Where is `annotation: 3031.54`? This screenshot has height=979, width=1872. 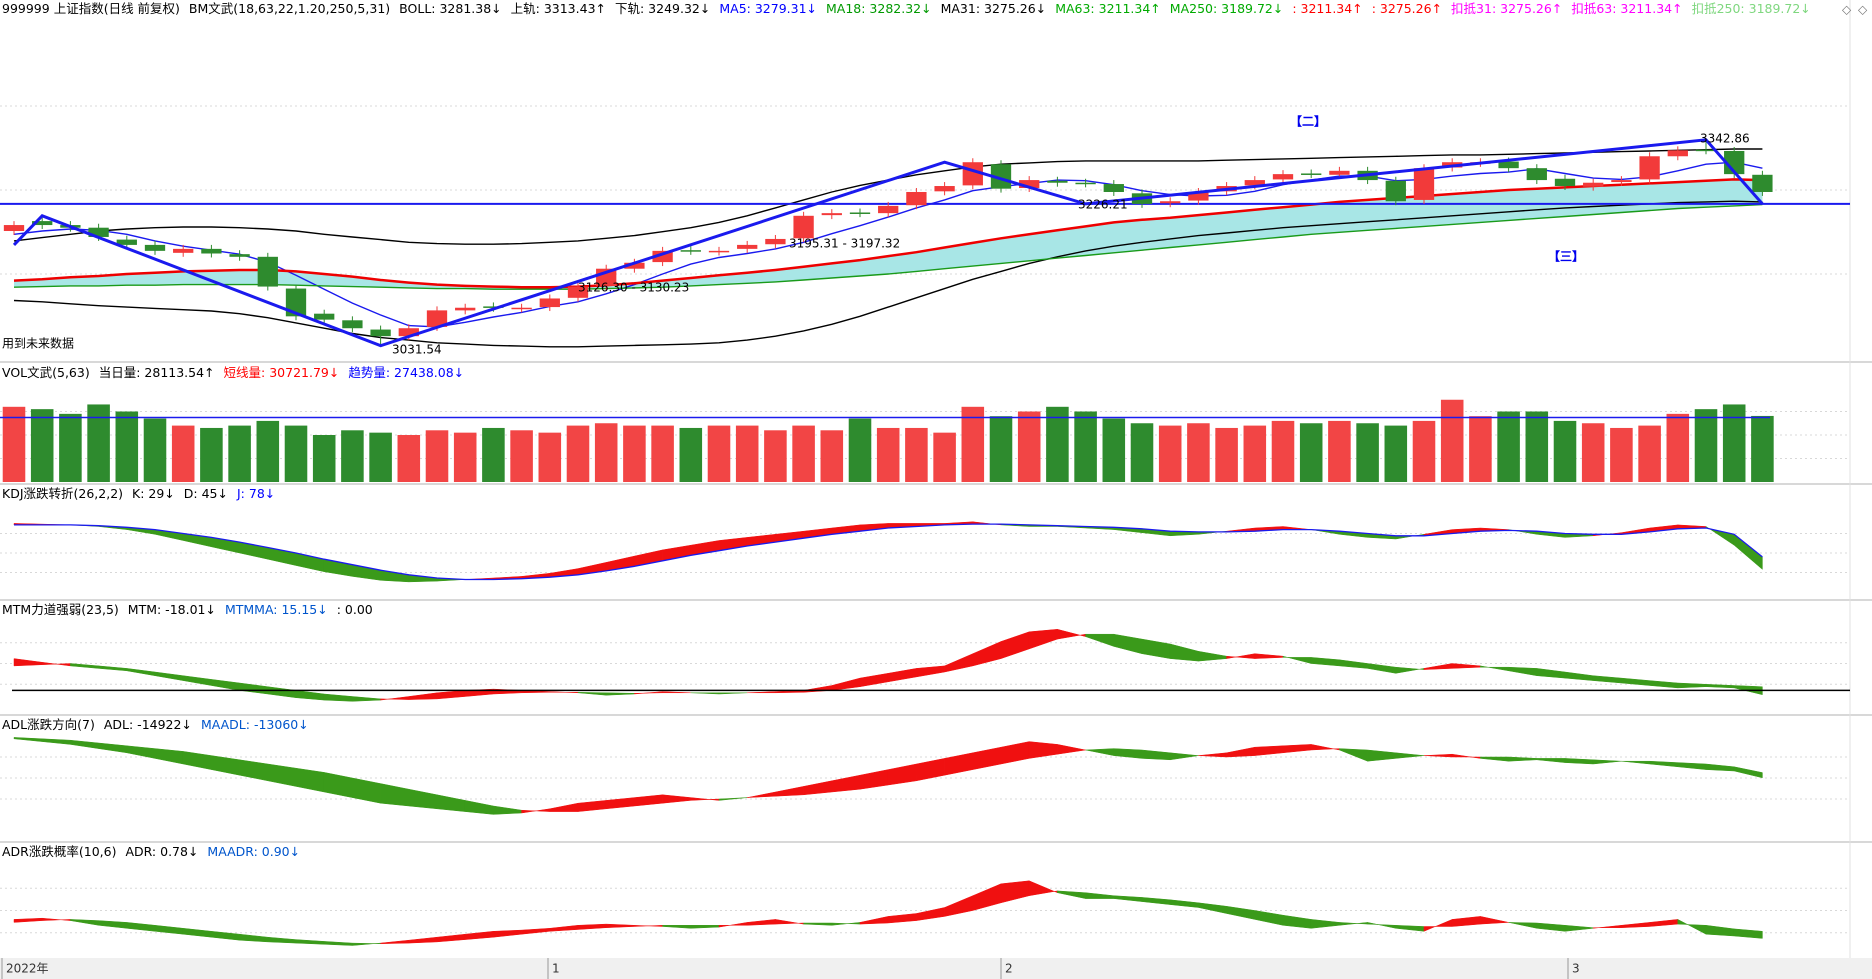
annotation: 3031.54 is located at coordinates (417, 350).